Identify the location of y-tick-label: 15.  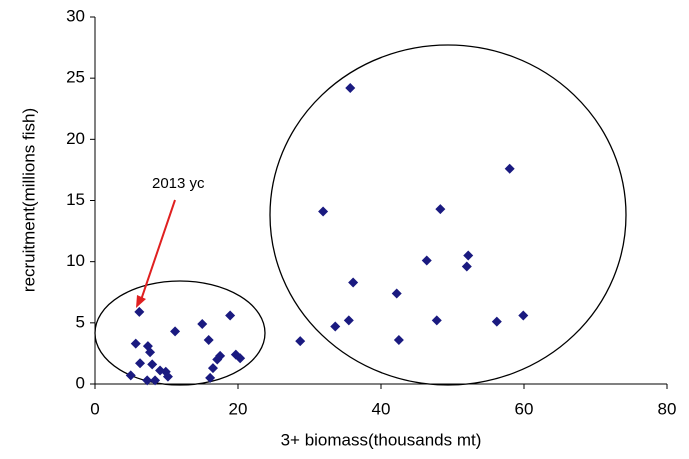
(75, 199).